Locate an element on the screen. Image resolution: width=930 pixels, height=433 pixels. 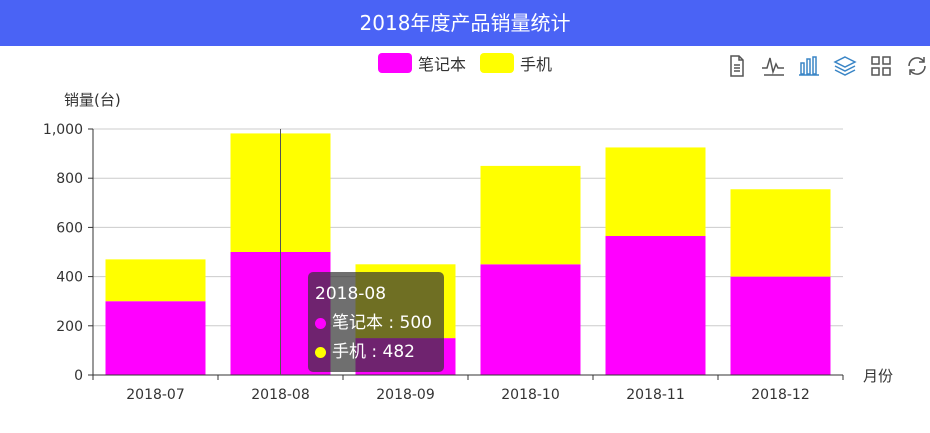
y-tick-label: 400 is located at coordinates (69, 278).